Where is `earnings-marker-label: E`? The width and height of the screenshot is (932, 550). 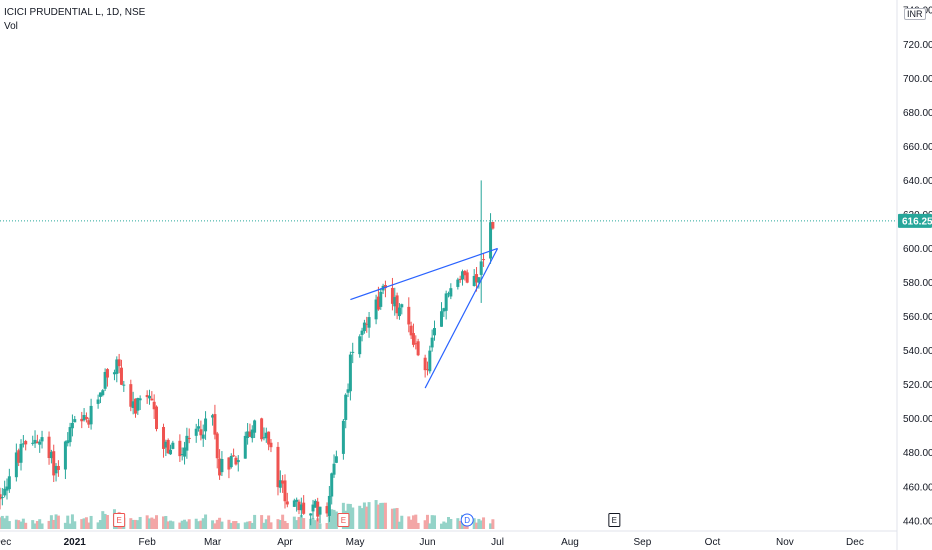 earnings-marker-label: E is located at coordinates (118, 520).